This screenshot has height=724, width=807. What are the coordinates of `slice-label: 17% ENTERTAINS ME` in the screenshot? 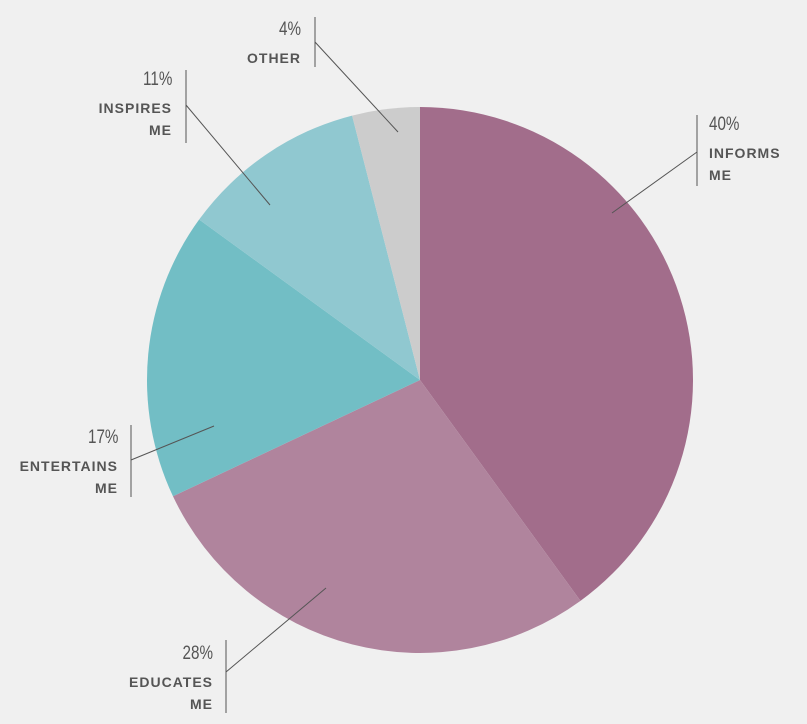 It's located at (69, 463).